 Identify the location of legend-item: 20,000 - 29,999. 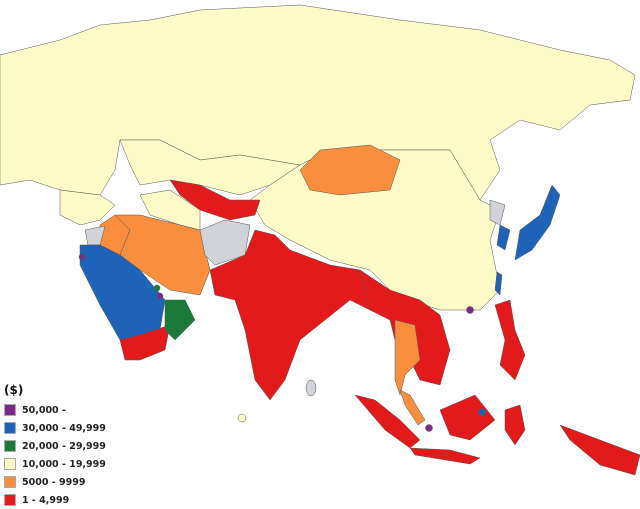
(55, 446).